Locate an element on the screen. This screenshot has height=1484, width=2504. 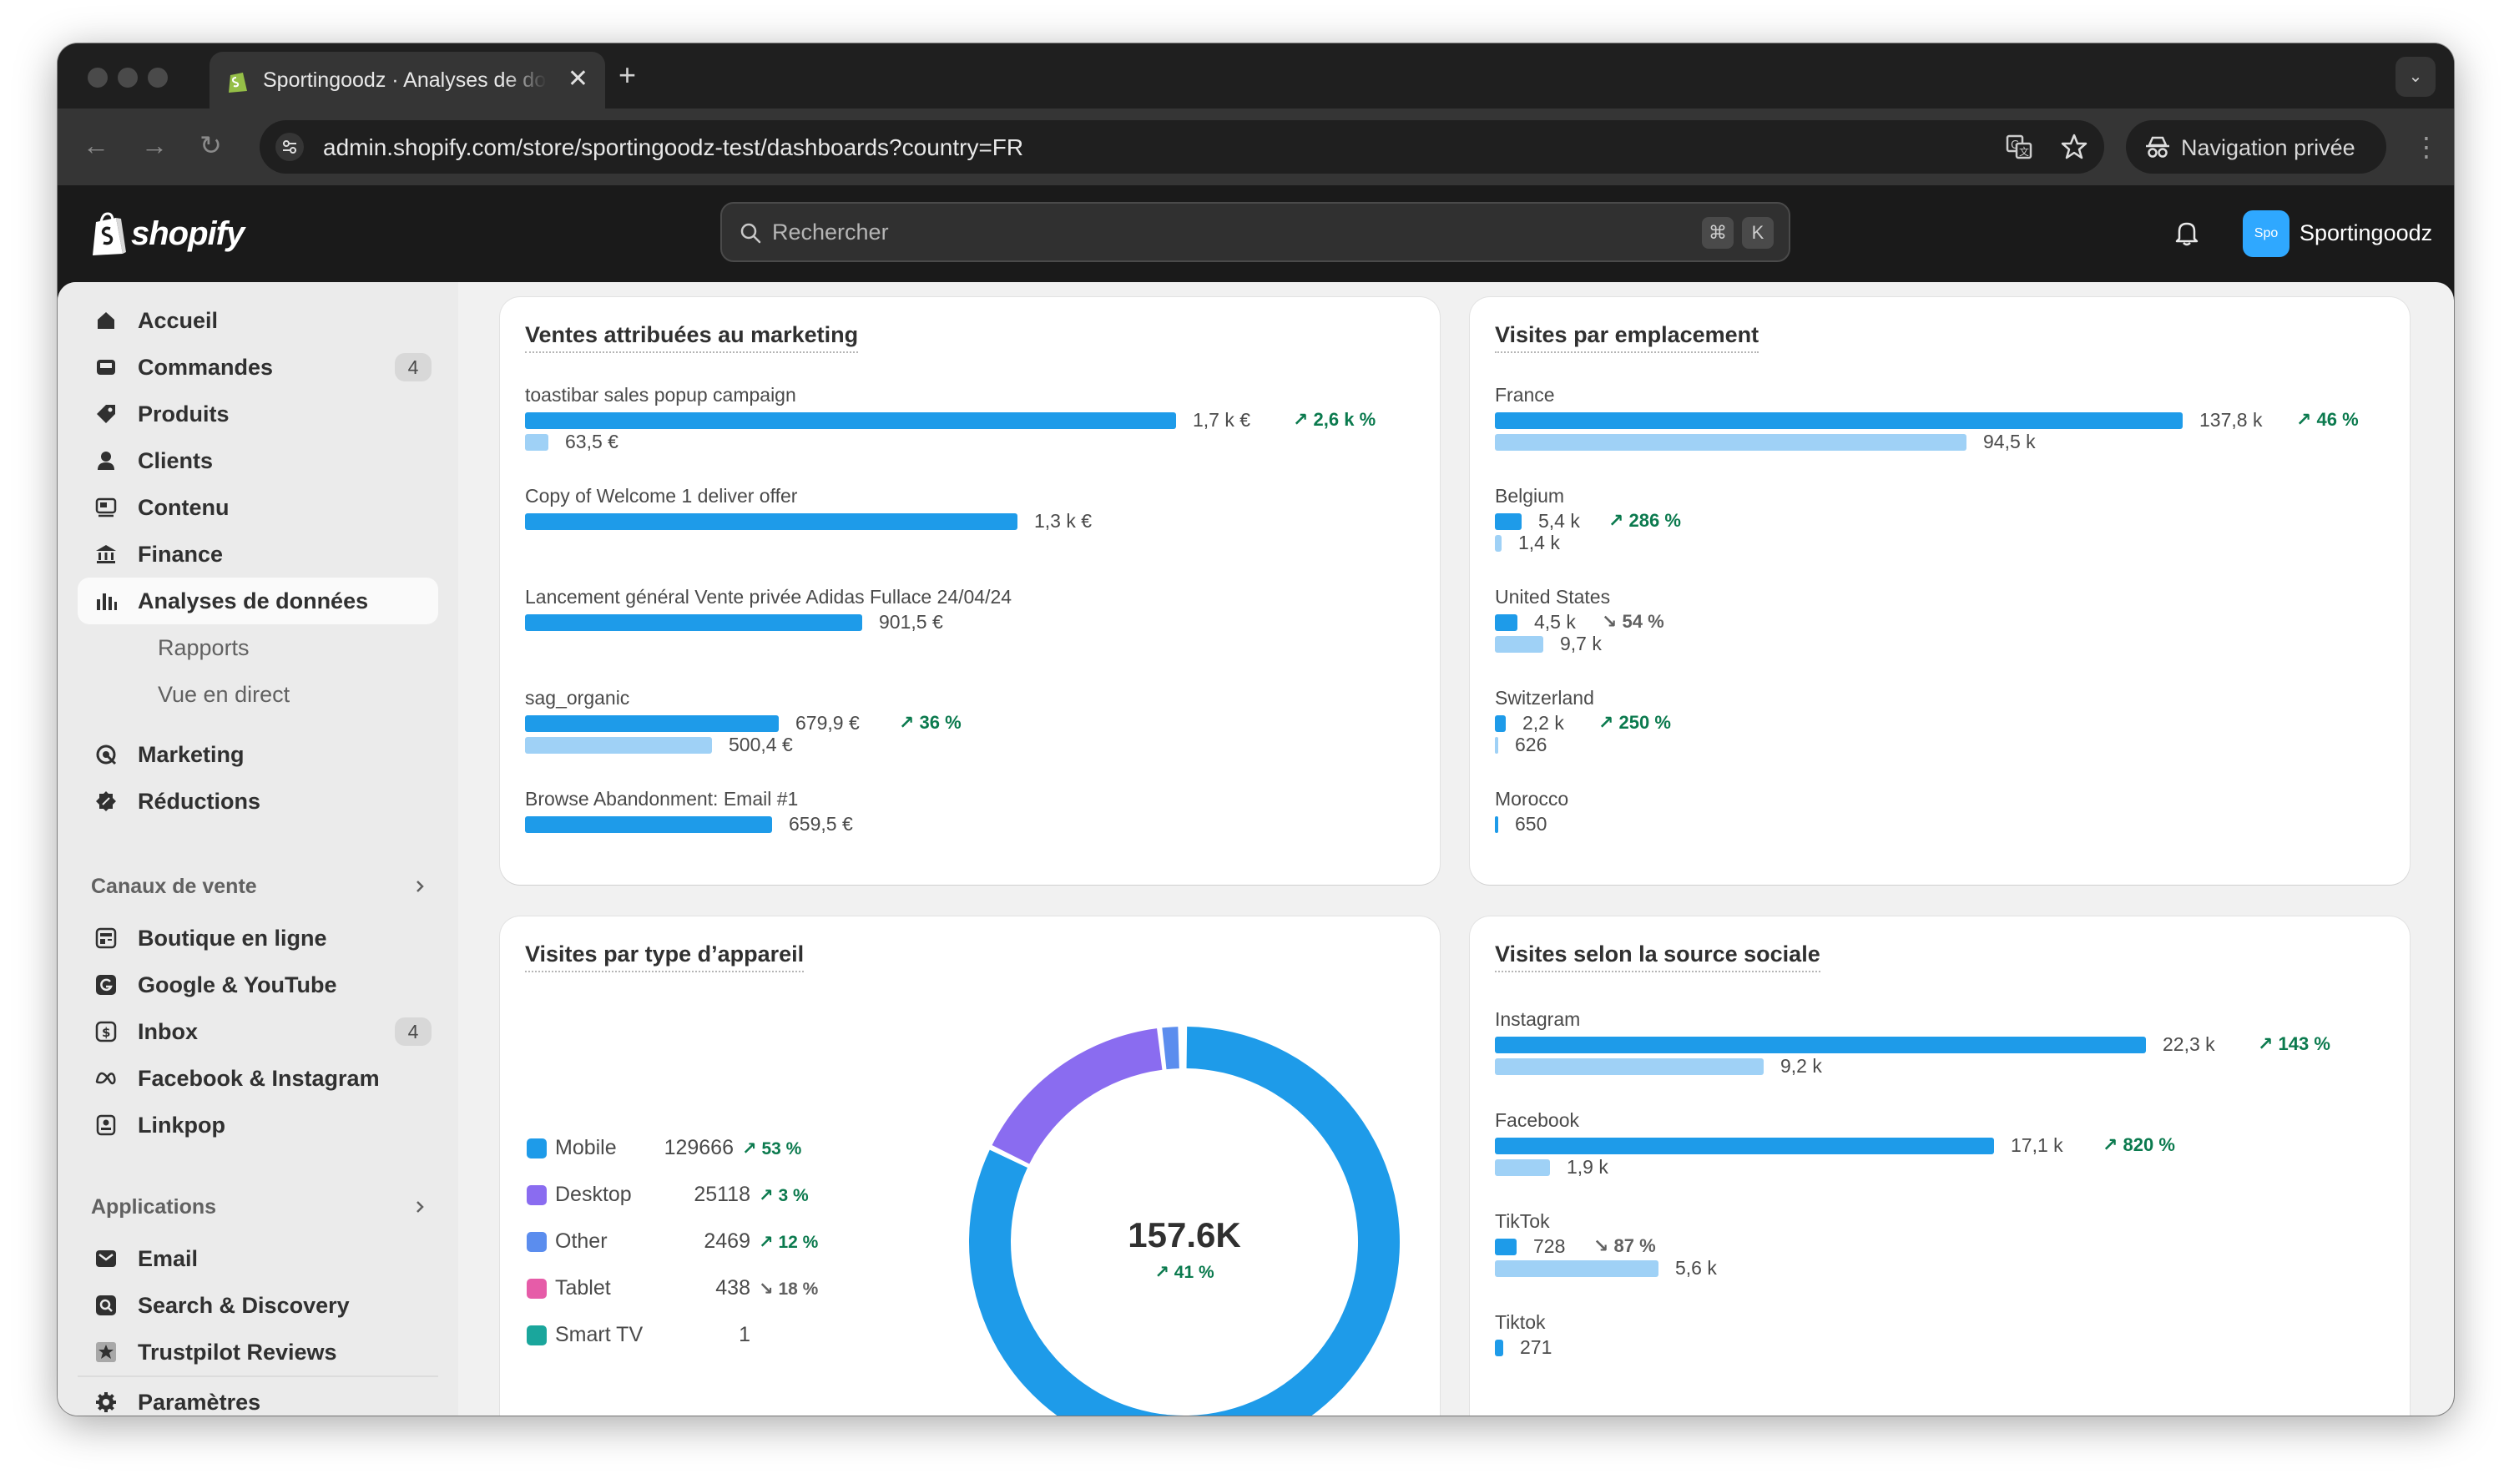
search-input is located at coordinates (1189, 232).